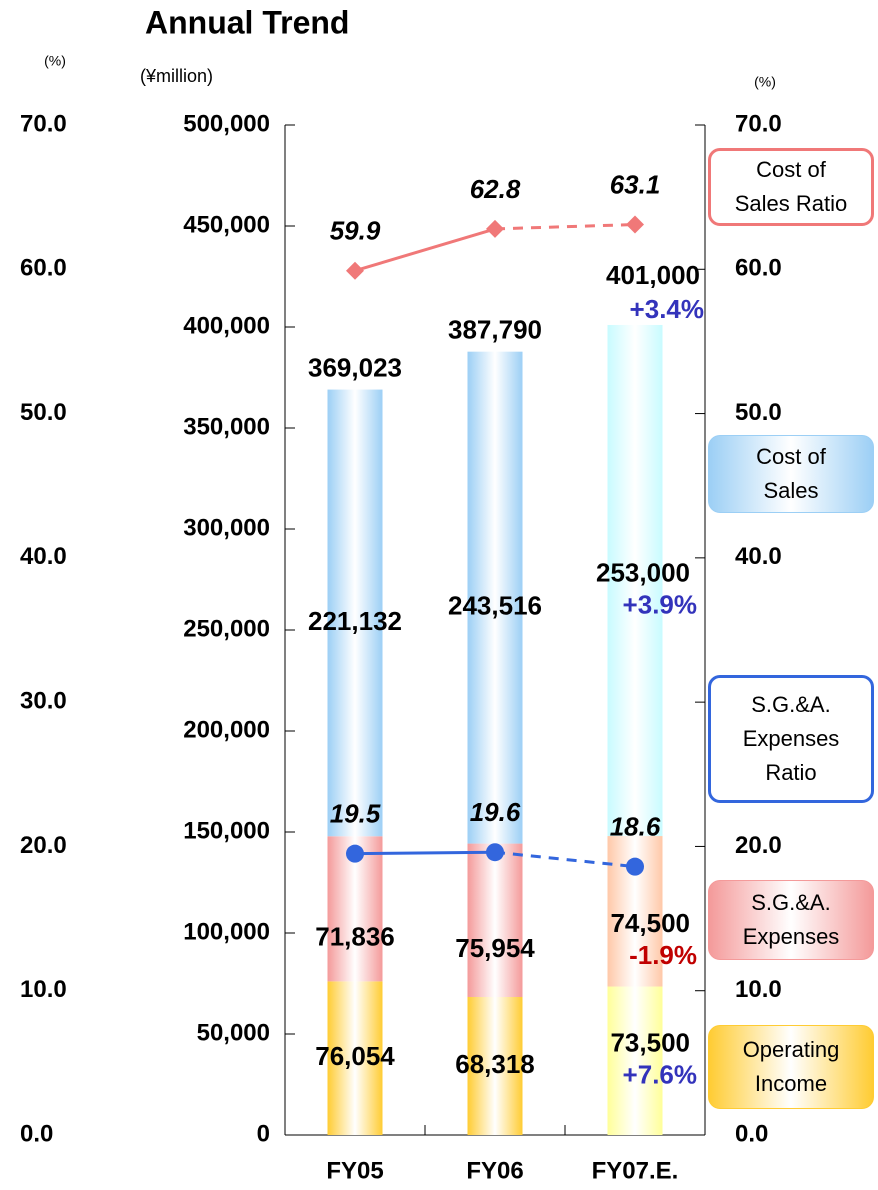 Image resolution: width=878 pixels, height=1190 pixels. I want to click on change-label: +3.9%, so click(660, 604).